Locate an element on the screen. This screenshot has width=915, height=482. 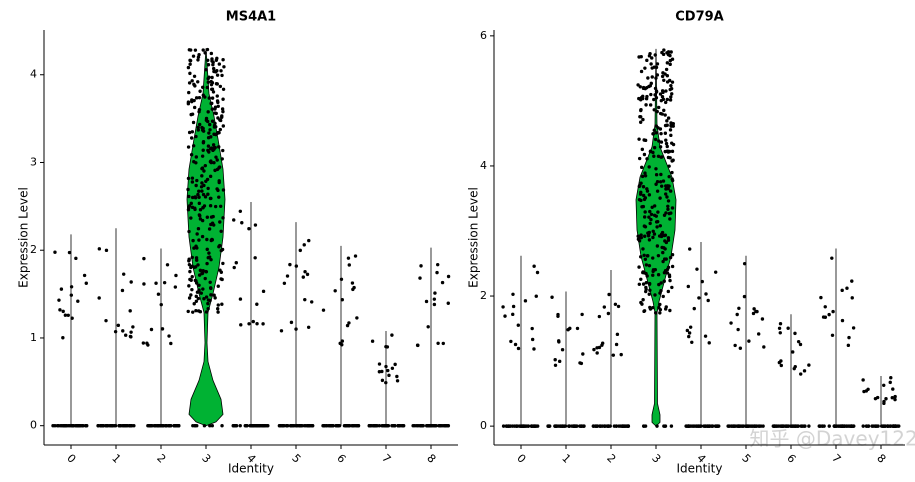
y-tick-label: 2 is located at coordinates (33, 249).